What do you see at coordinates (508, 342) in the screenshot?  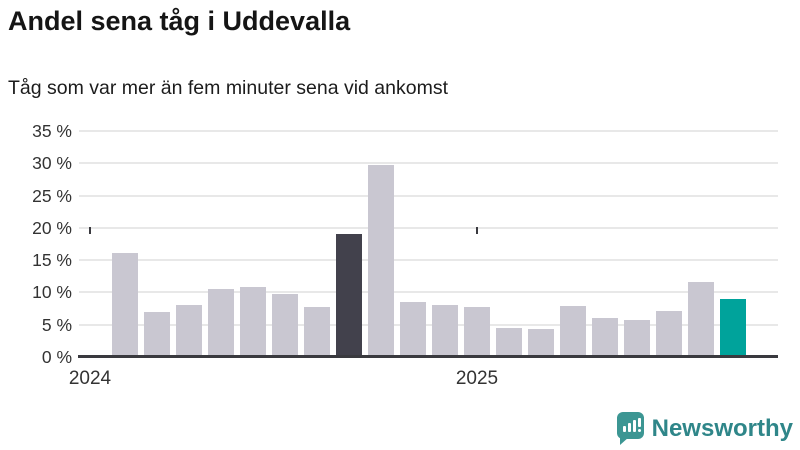 I see `bar-13-default` at bounding box center [508, 342].